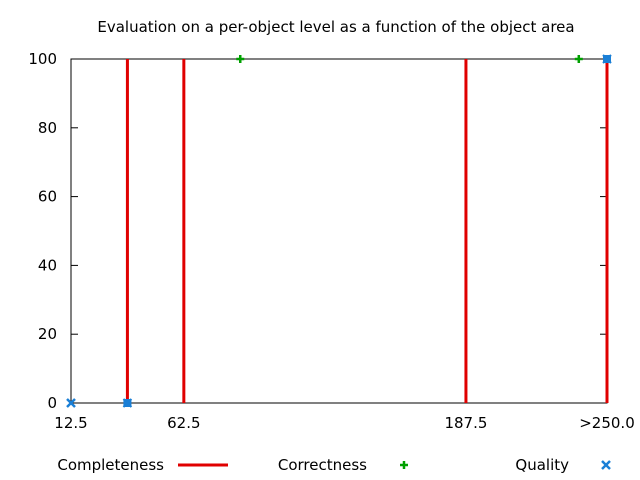  What do you see at coordinates (542, 465) in the screenshot?
I see `legend-label: Quality` at bounding box center [542, 465].